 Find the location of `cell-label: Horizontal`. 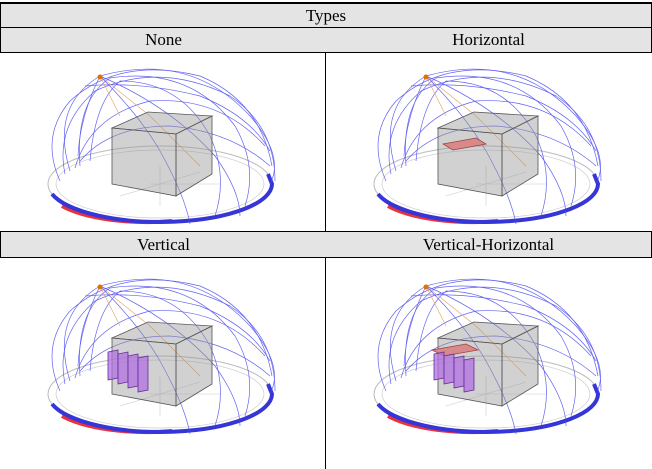

cell-label: Horizontal is located at coordinates (489, 40).